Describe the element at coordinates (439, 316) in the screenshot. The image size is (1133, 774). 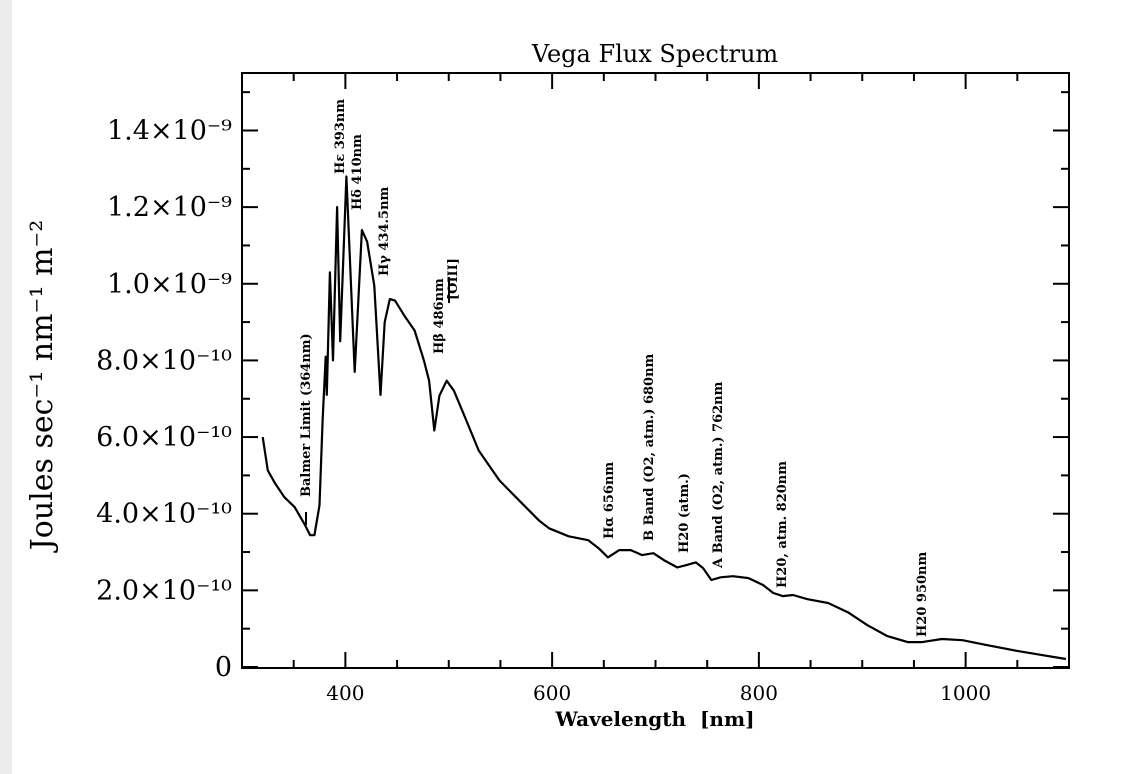
I see `annotation: Hβ 486nm` at that location.